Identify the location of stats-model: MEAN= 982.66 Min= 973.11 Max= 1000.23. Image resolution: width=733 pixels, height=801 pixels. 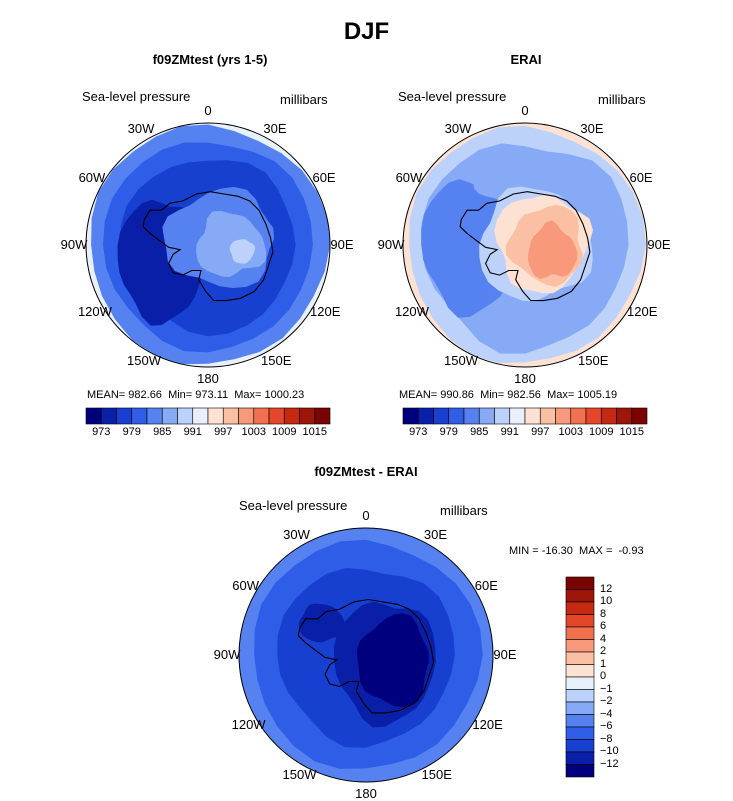
(195, 395).